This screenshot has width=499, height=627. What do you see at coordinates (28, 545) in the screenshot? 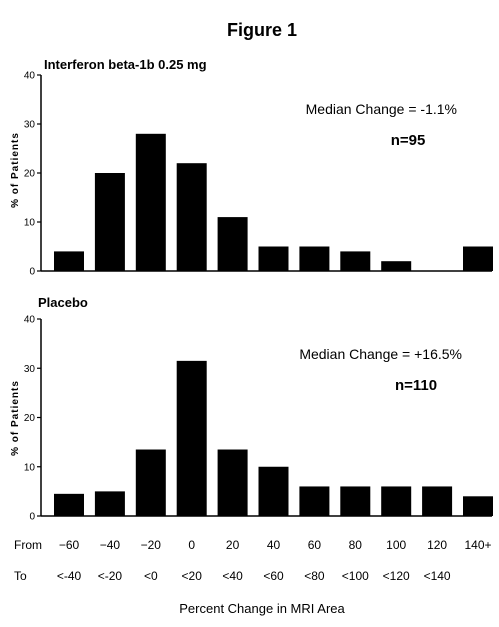
I see `from-row-label: From` at bounding box center [28, 545].